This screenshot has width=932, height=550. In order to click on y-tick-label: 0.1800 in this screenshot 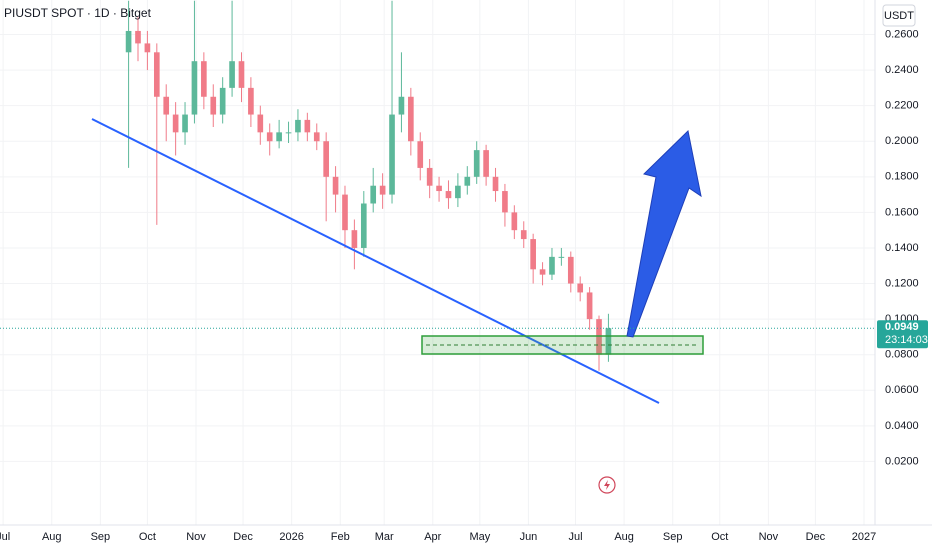, I will do `click(902, 177)`.